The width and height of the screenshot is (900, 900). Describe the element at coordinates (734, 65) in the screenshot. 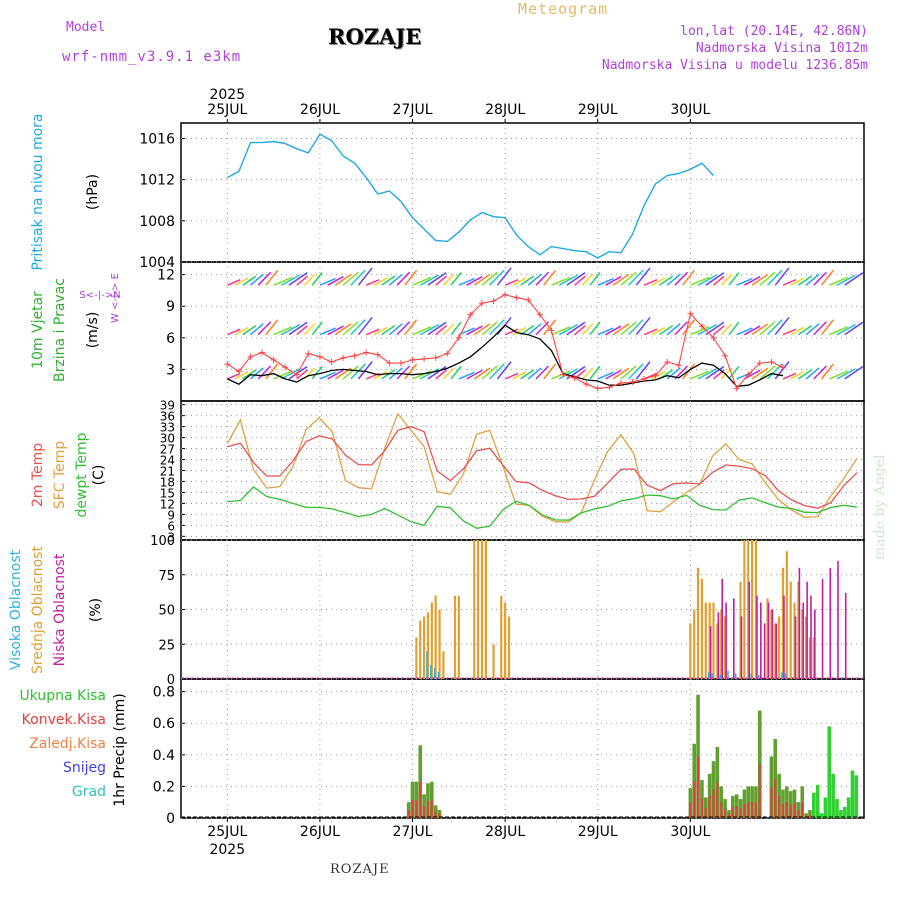

I see `model-elevation: Nadmorska Visina u modelu 1236.85m` at that location.